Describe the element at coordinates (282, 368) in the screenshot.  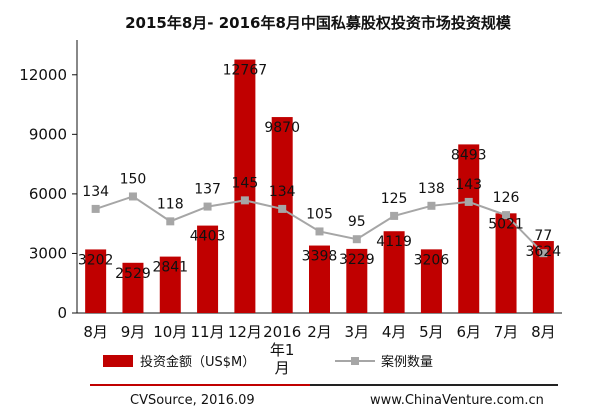
I see `x-tick-label: 月` at that location.